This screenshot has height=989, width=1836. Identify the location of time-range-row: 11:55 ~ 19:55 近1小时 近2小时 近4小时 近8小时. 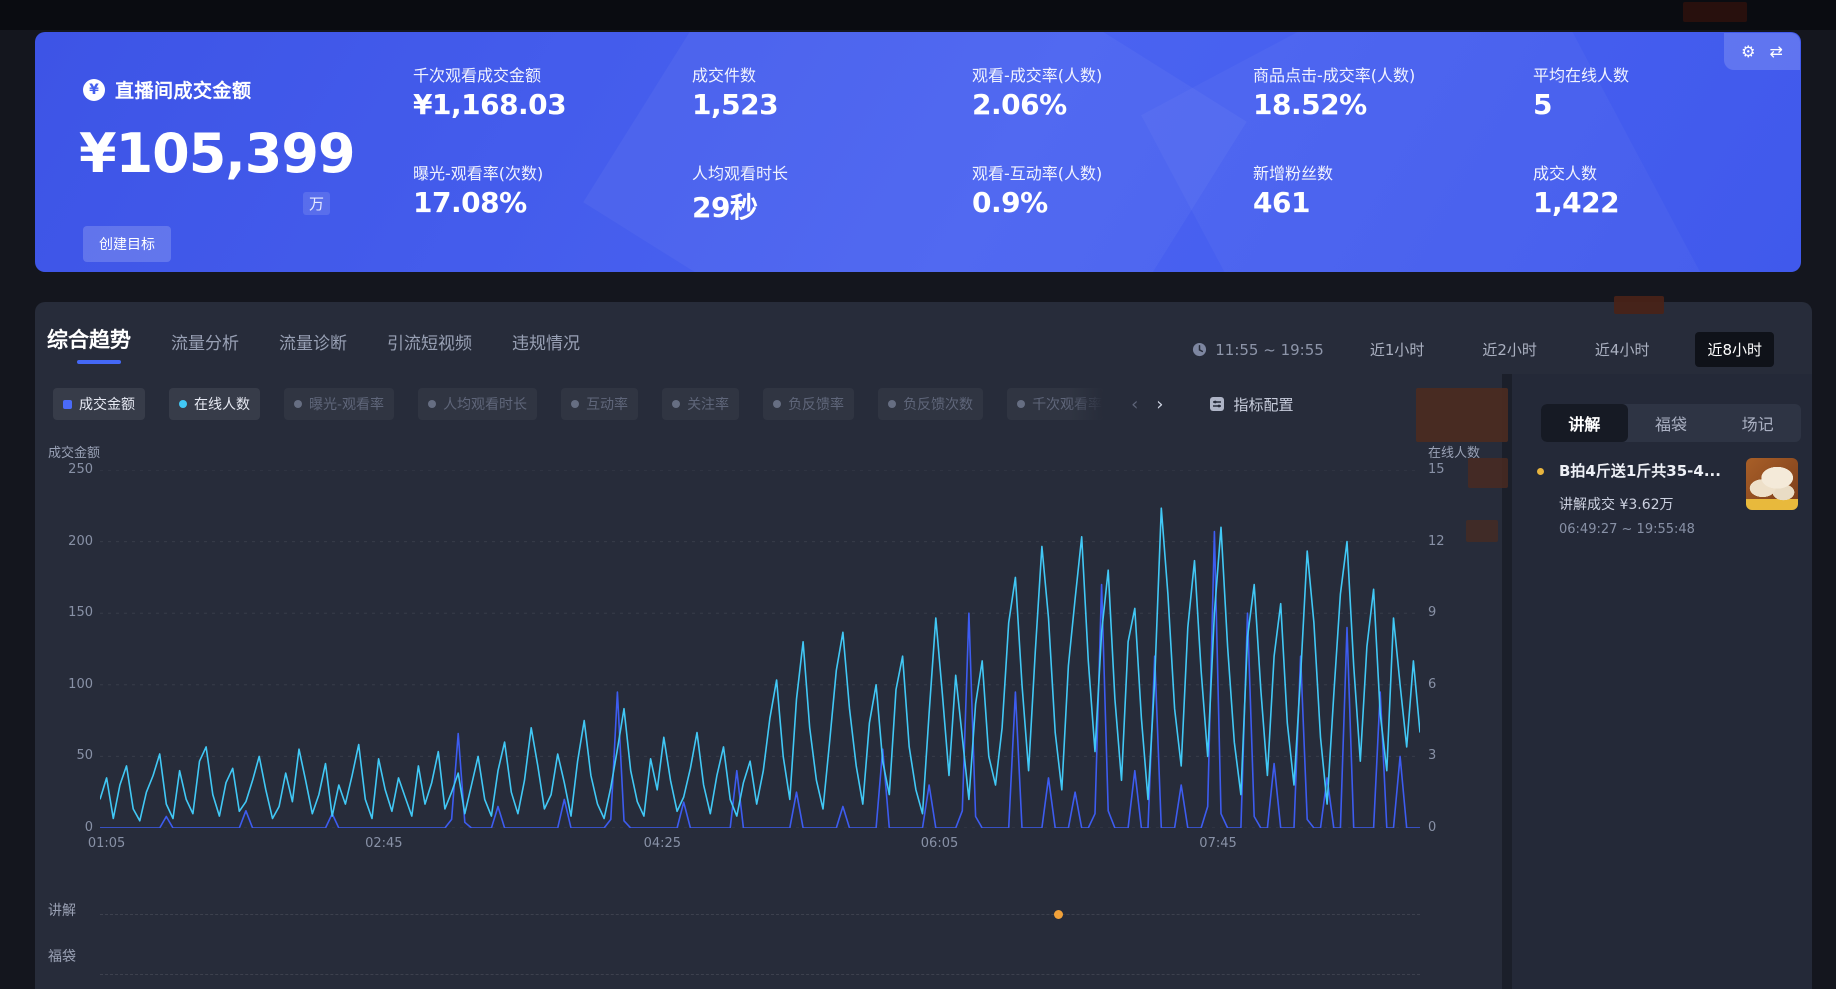
(1483, 349).